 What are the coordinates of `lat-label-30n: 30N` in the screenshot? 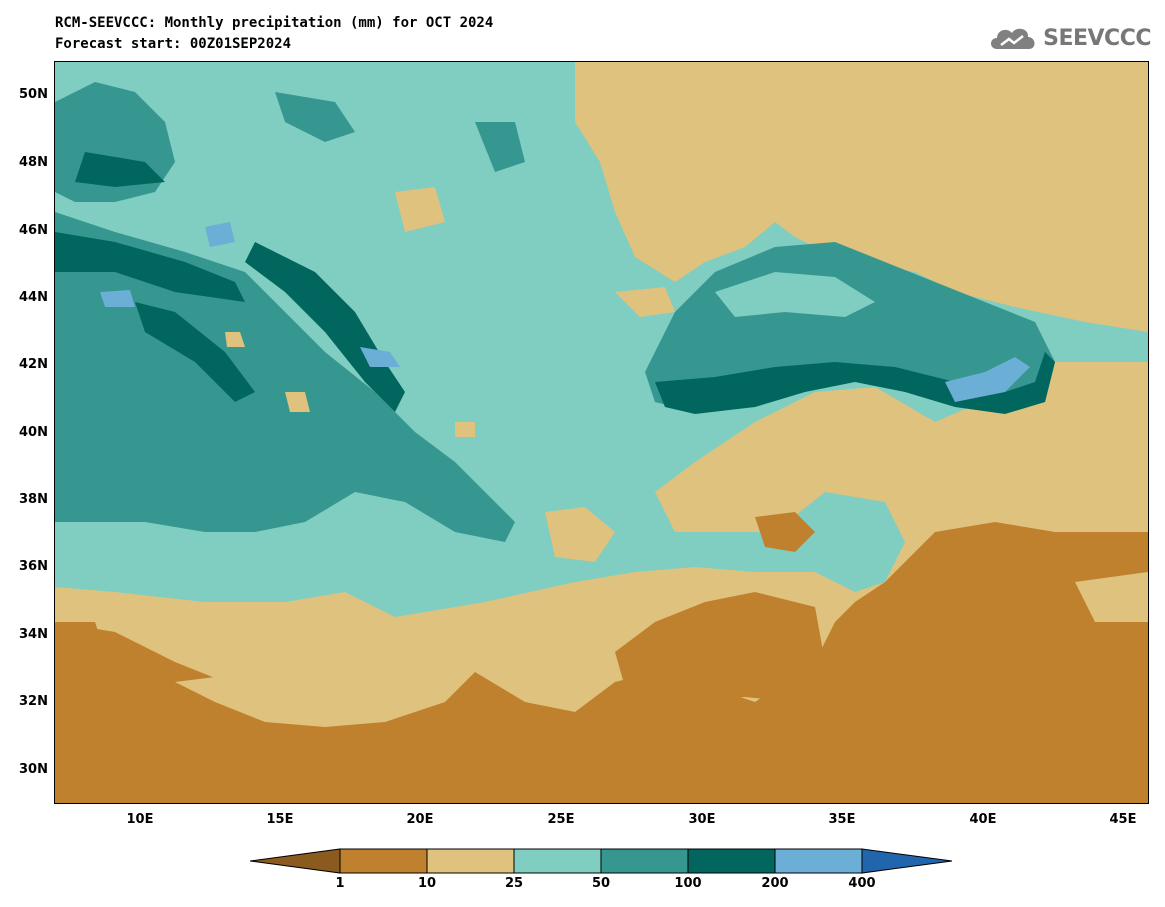 It's located at (33, 769).